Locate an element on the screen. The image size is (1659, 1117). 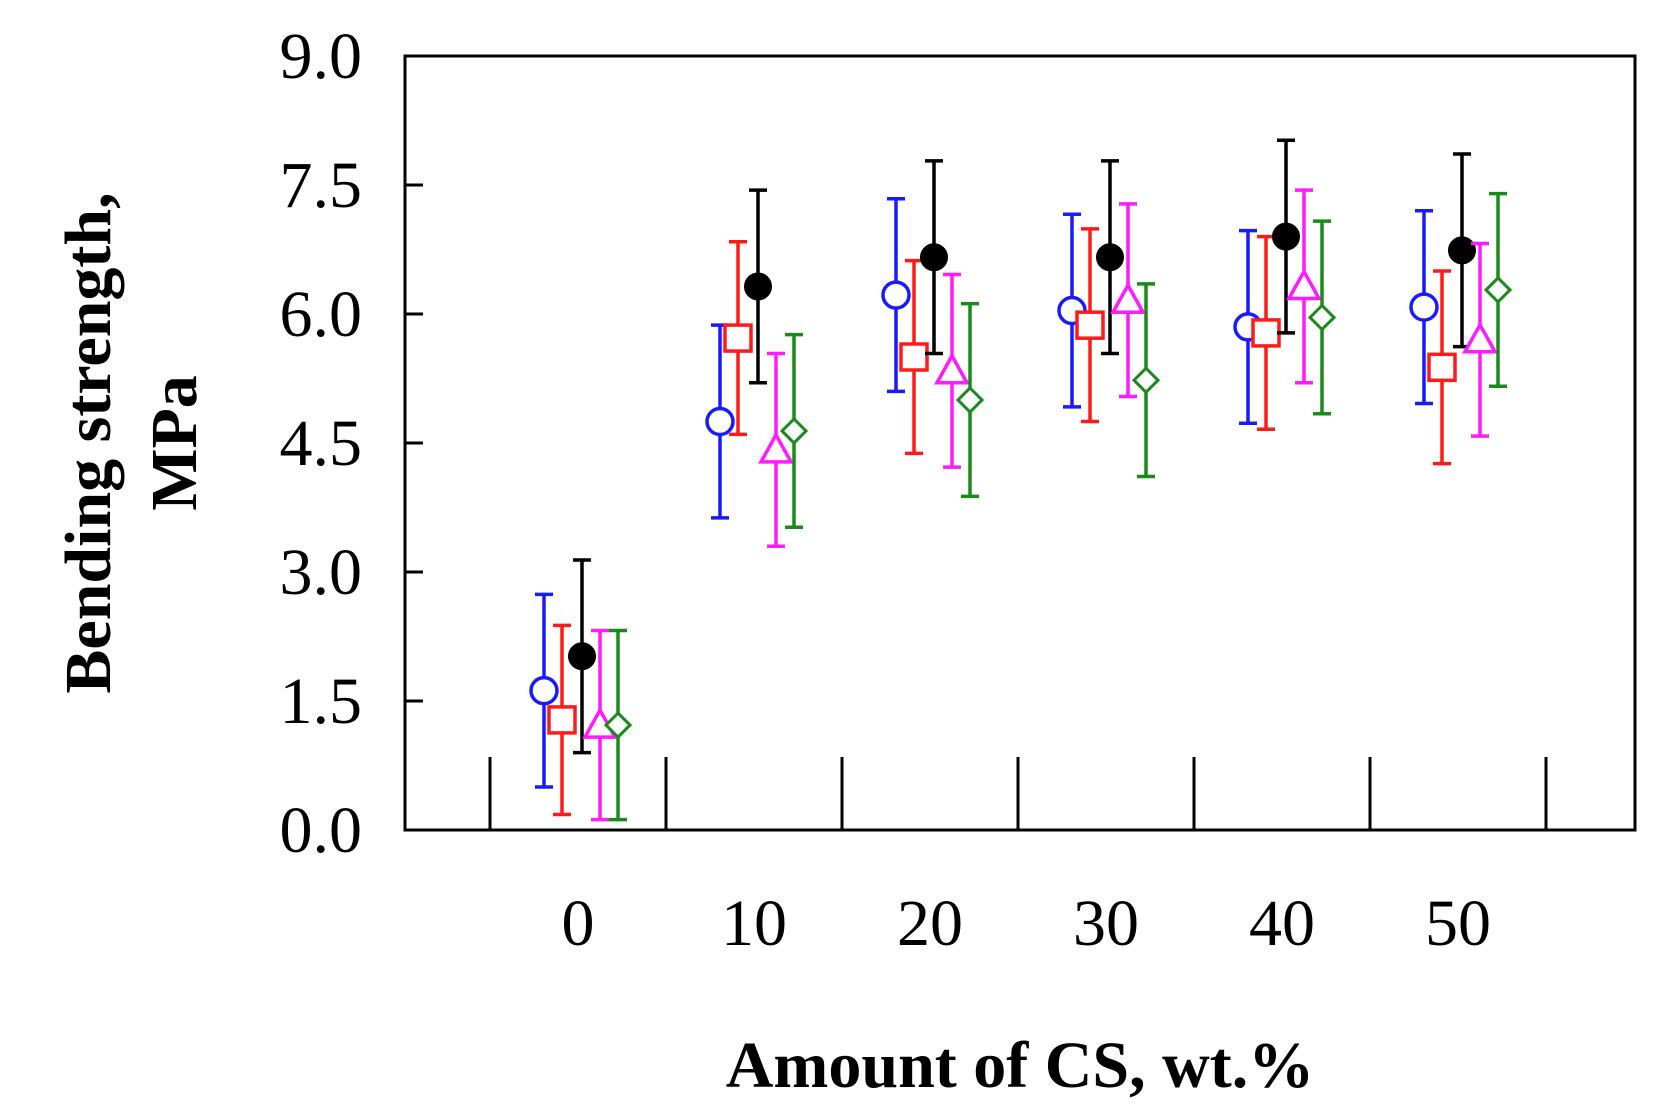
y-tick-label: 0.0 is located at coordinates (321, 830).